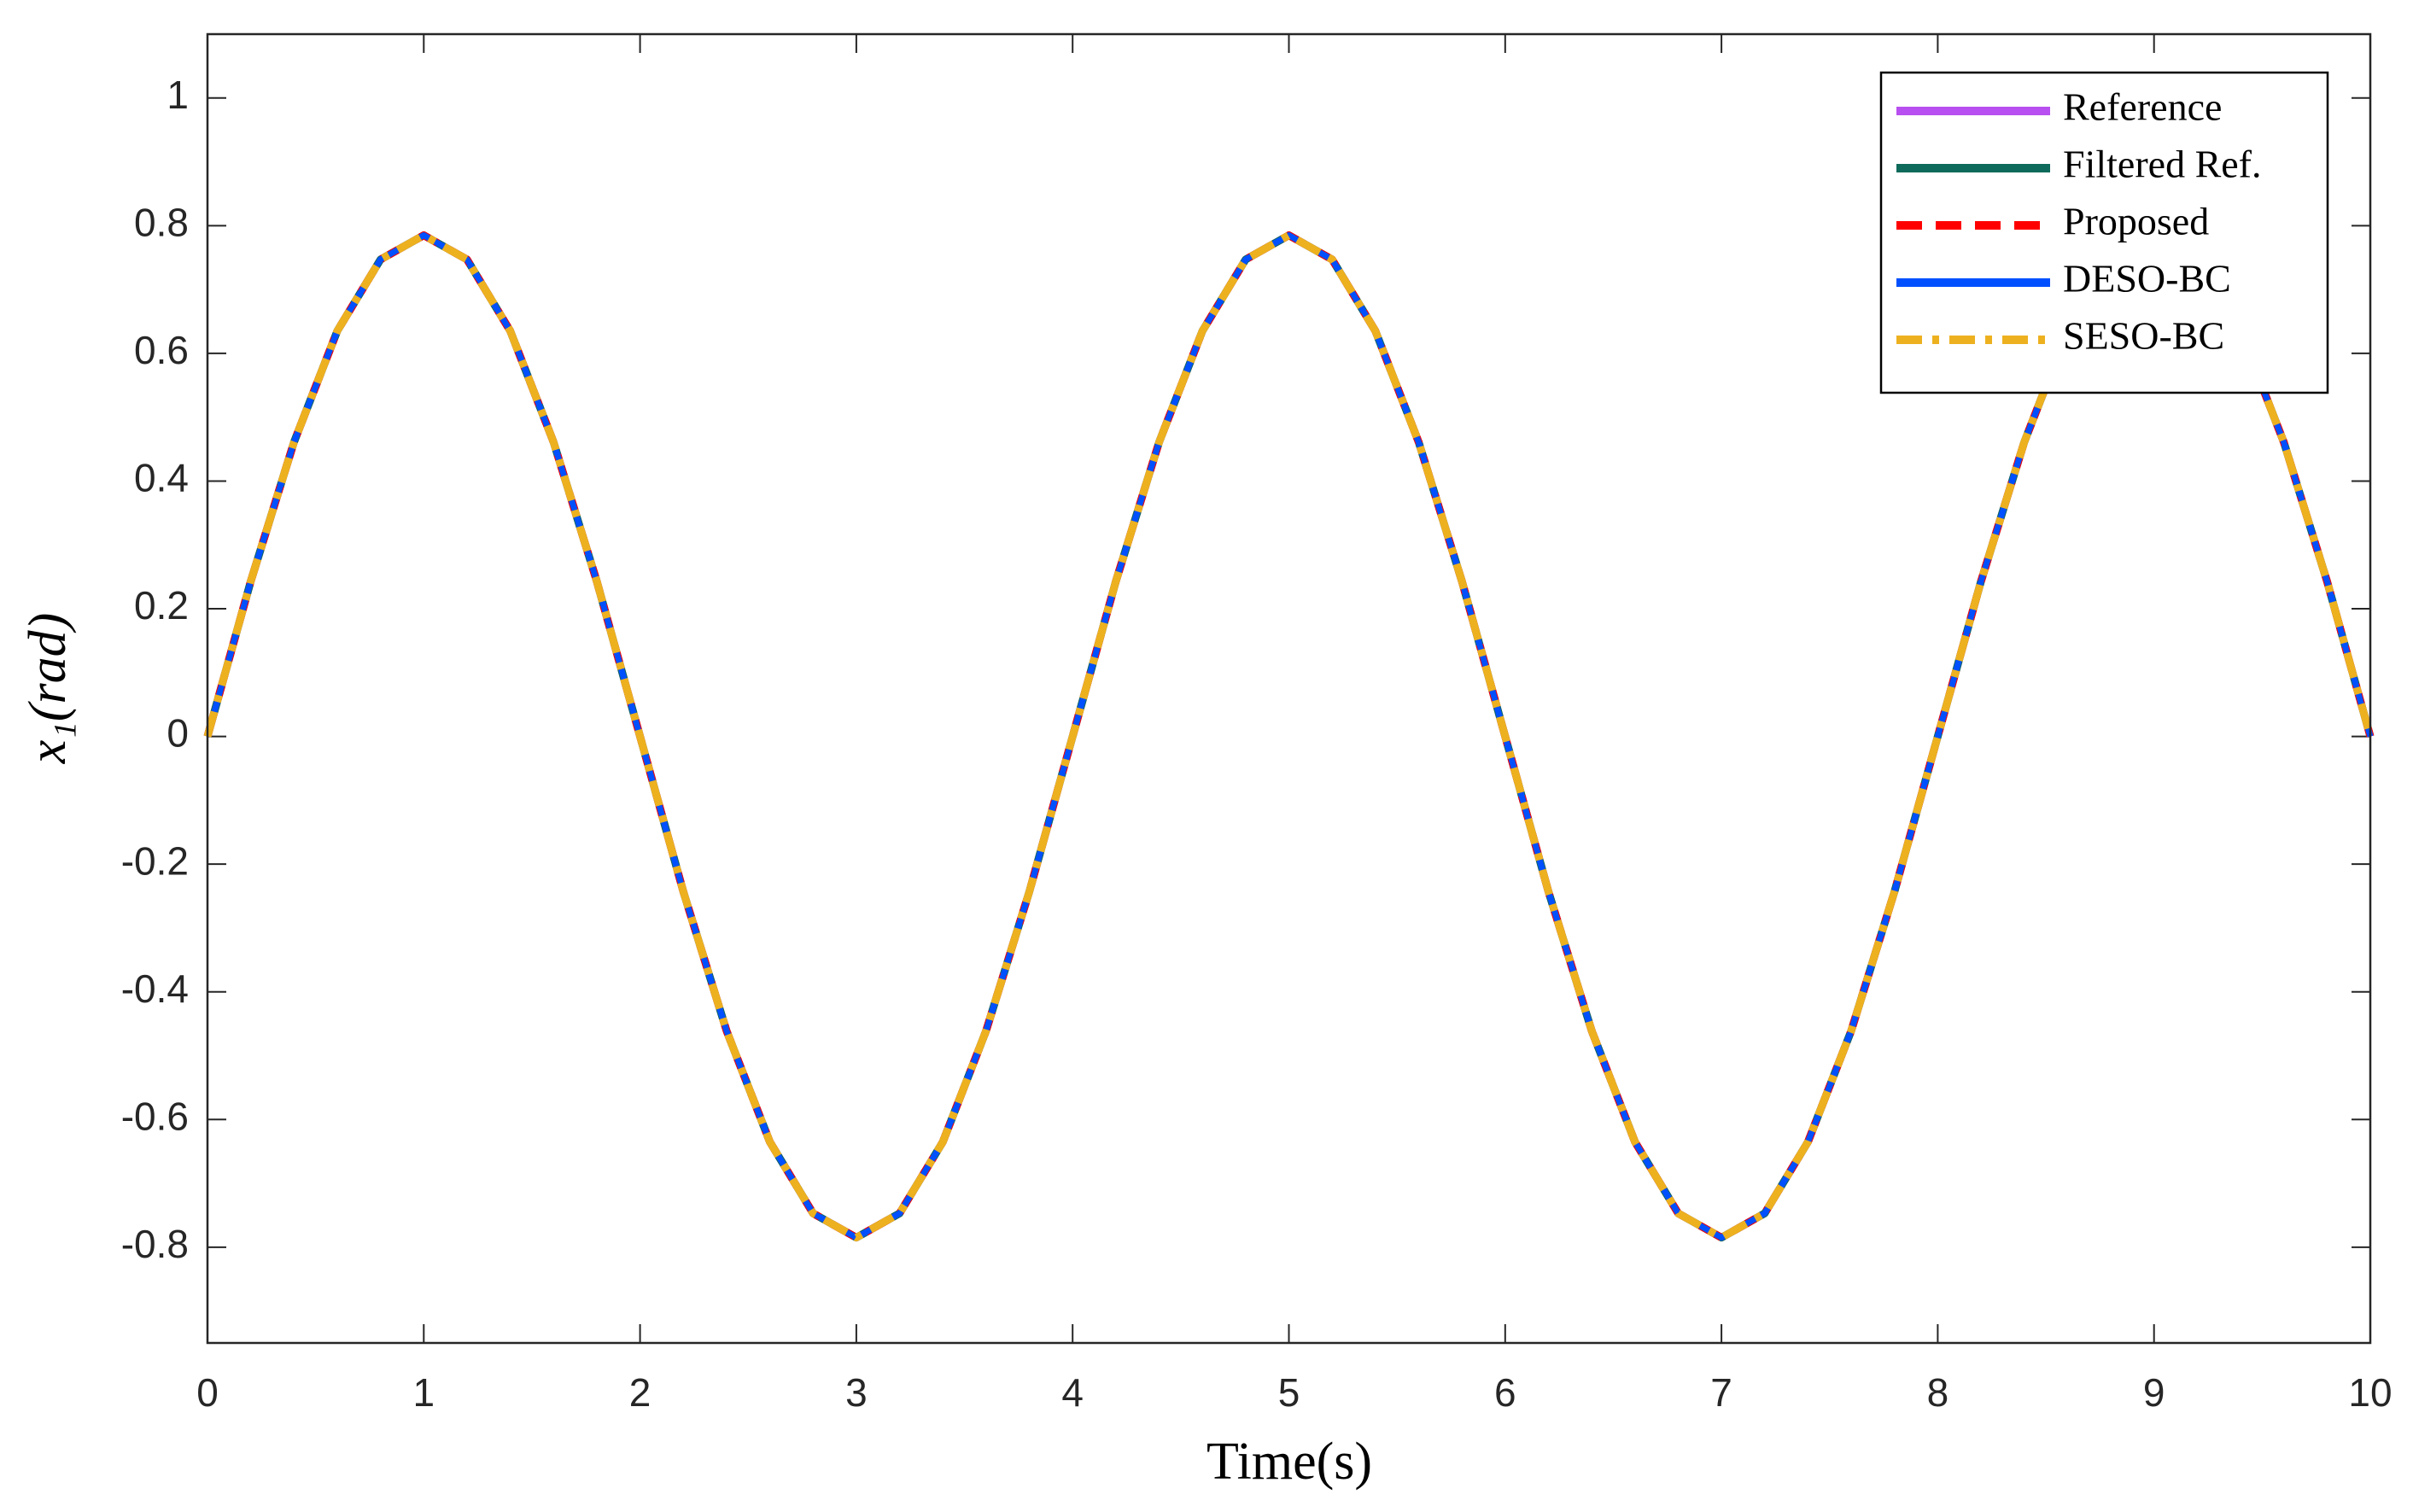  I want to click on y-tick-label: -0.4, so click(155, 988).